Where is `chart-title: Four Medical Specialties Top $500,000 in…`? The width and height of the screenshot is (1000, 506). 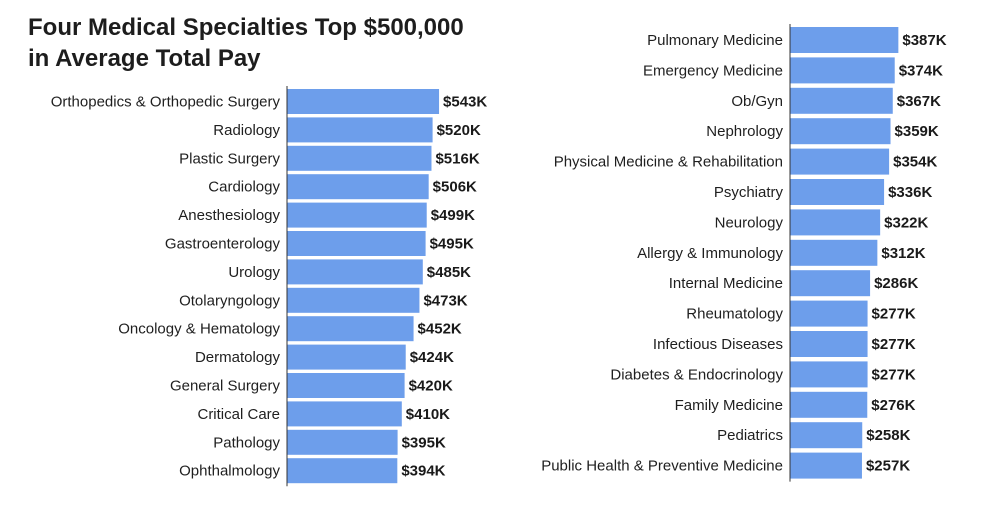 chart-title: Four Medical Specialties Top $500,000 in… is located at coordinates (268, 43).